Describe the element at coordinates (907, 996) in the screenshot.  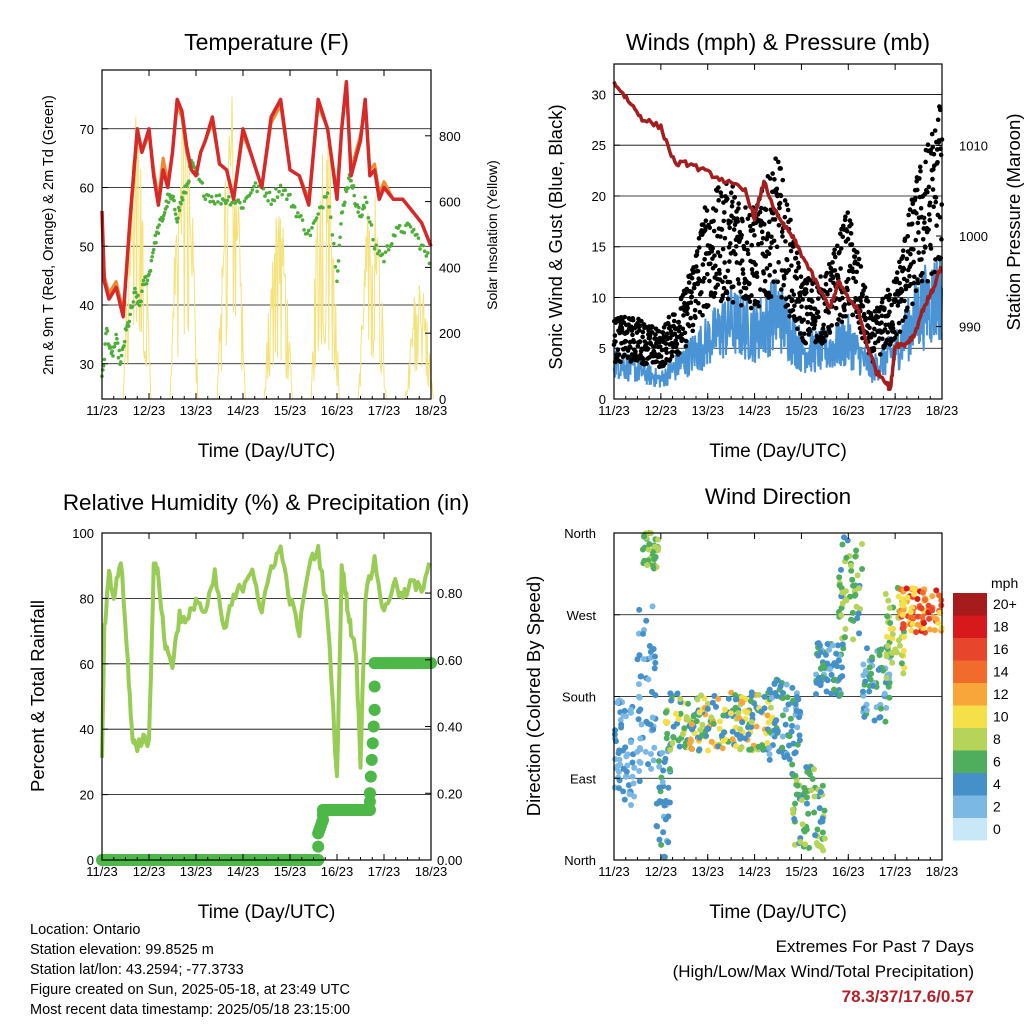
I see `extremes-values: 78.3/37/17.6/0.57` at that location.